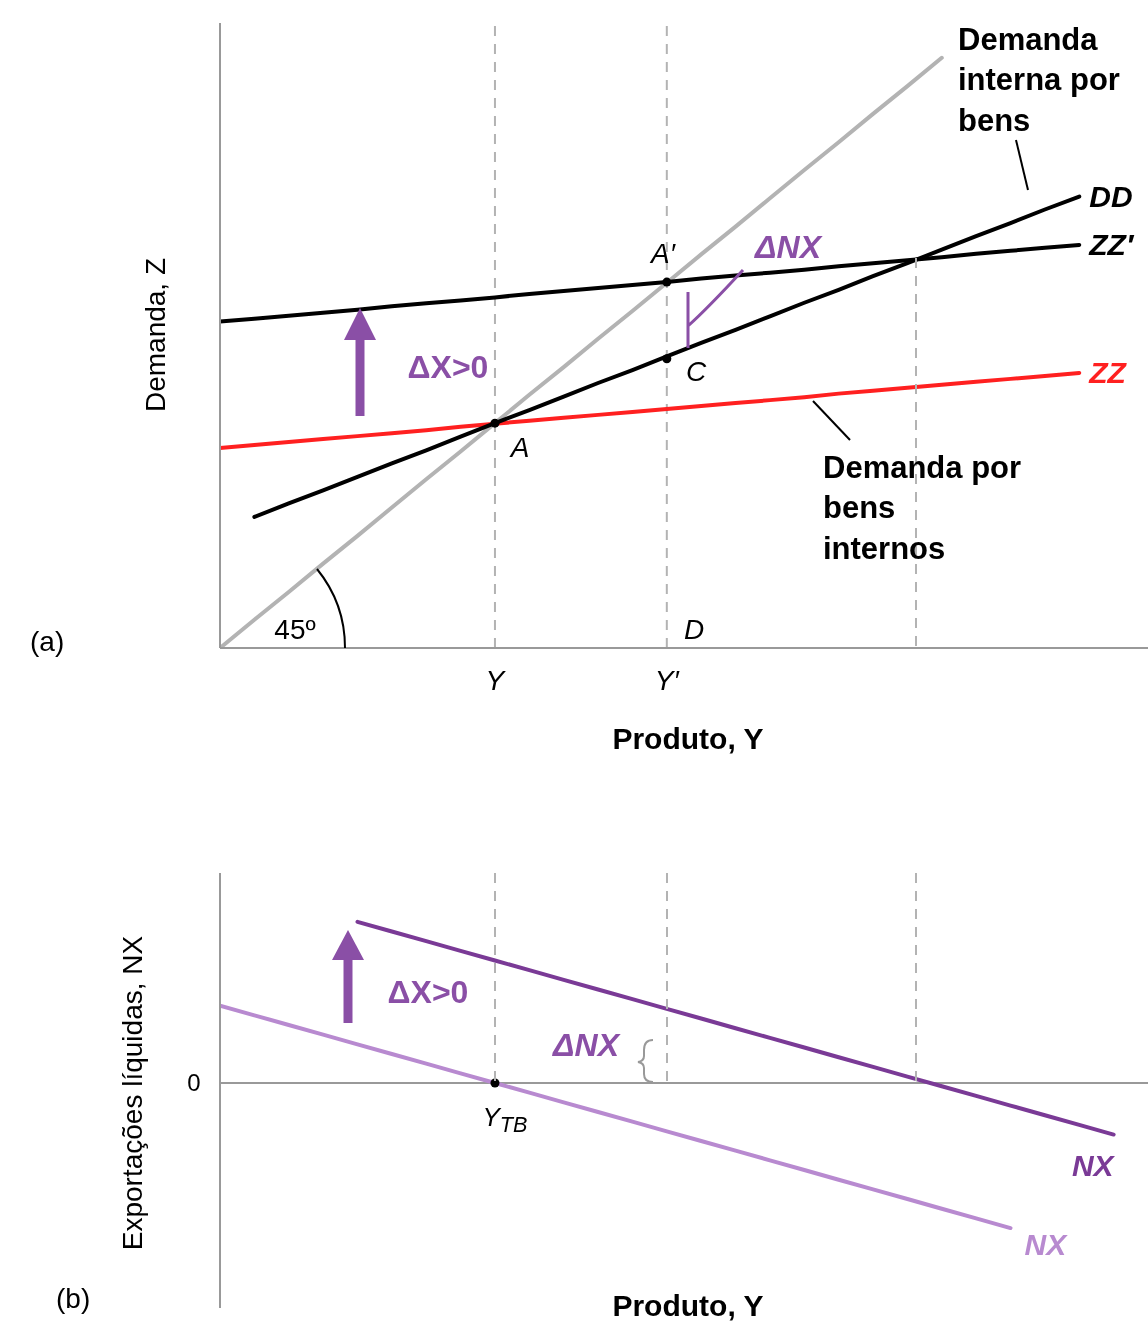 This screenshot has height=1330, width=1148. I want to click on x-tick-label: Y′, so click(667, 680).